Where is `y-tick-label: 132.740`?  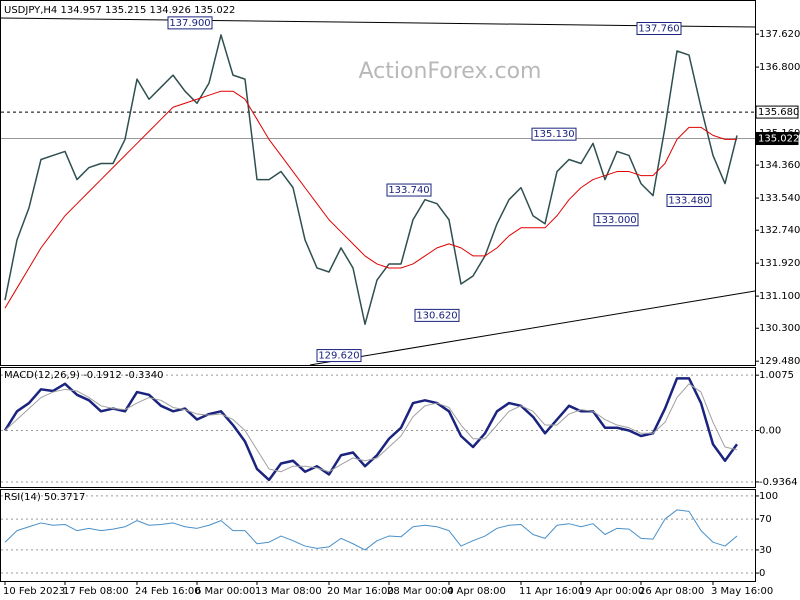 y-tick-label: 132.740 is located at coordinates (779, 230).